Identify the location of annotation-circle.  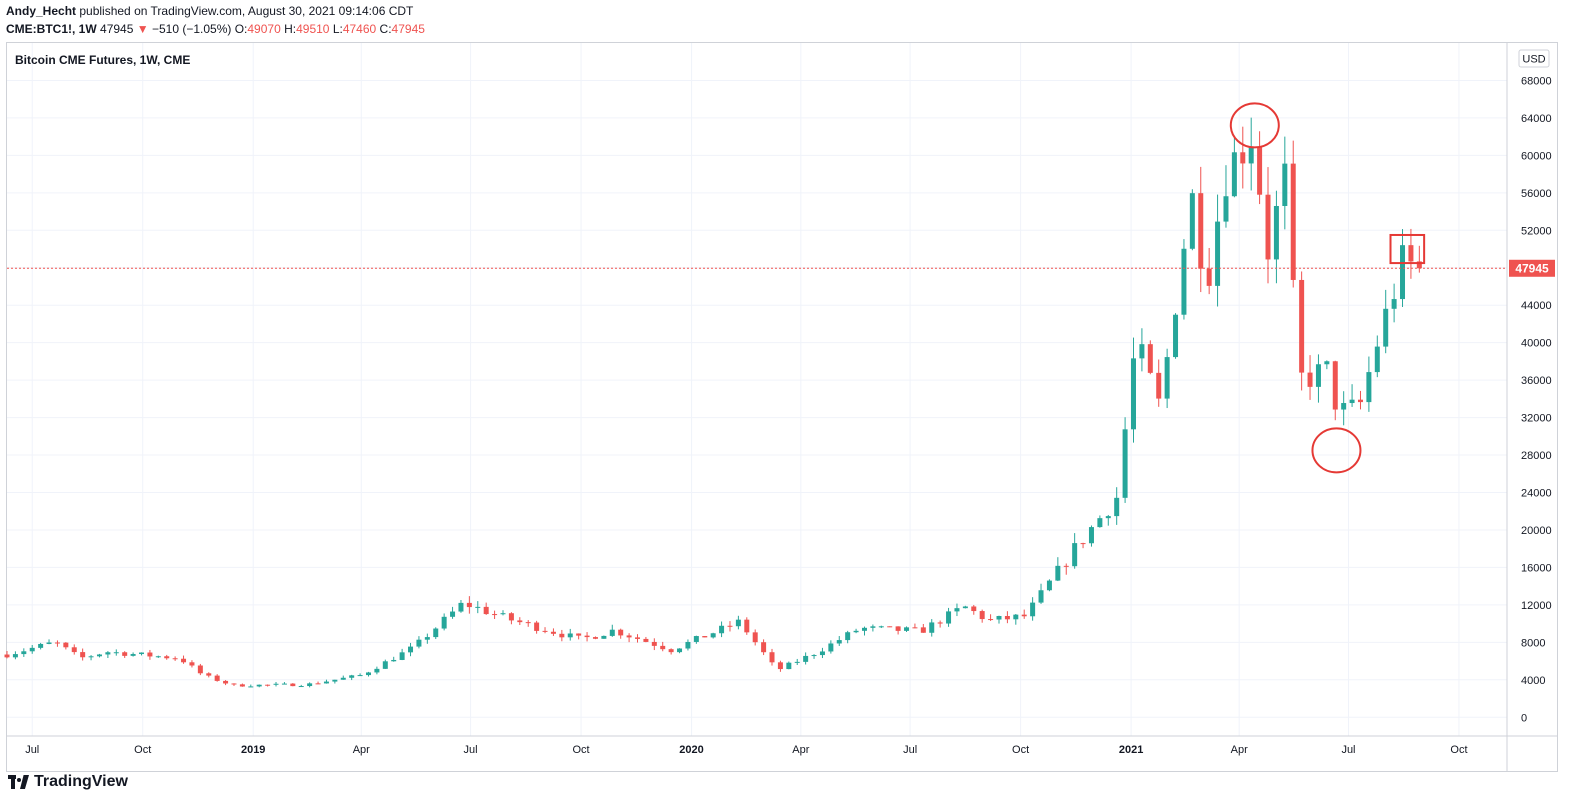
(1336, 450).